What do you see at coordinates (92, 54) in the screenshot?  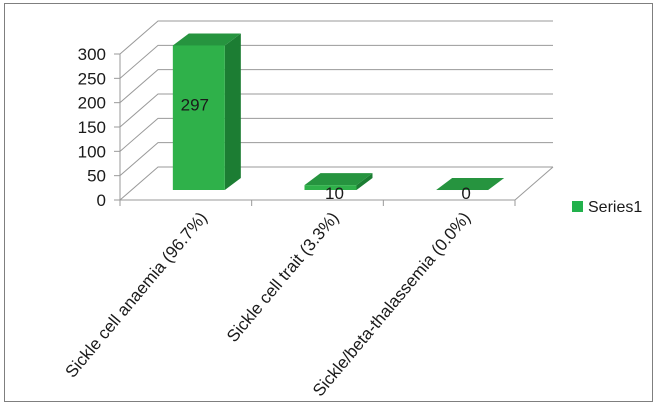 I see `y-tick-label-300: 300` at bounding box center [92, 54].